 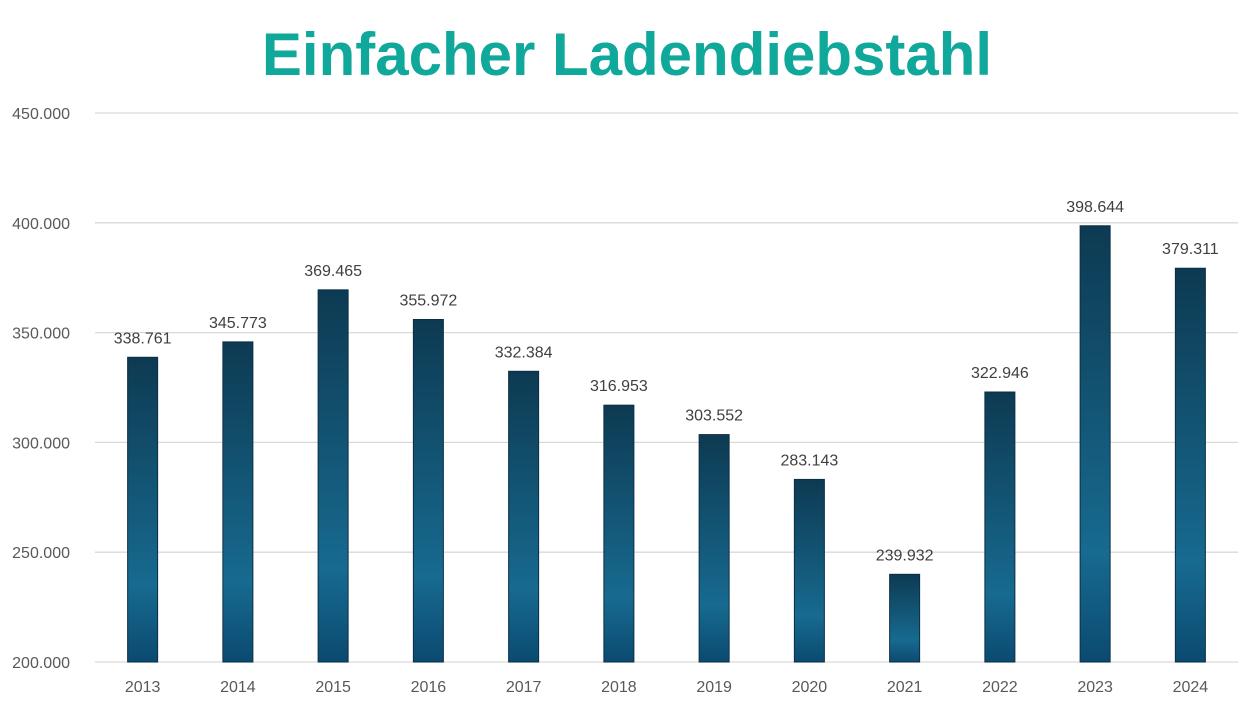 I want to click on bar-2019, so click(x=714, y=548).